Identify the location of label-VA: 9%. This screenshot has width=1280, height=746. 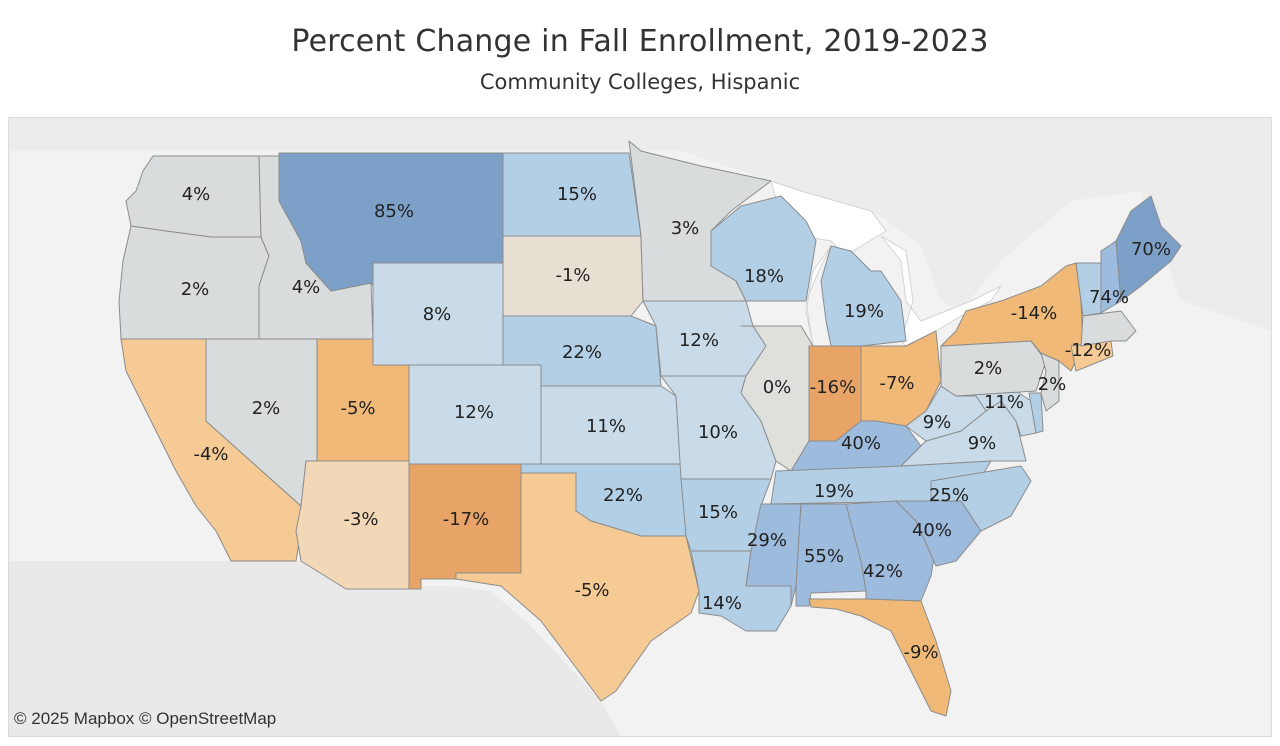
(982, 443).